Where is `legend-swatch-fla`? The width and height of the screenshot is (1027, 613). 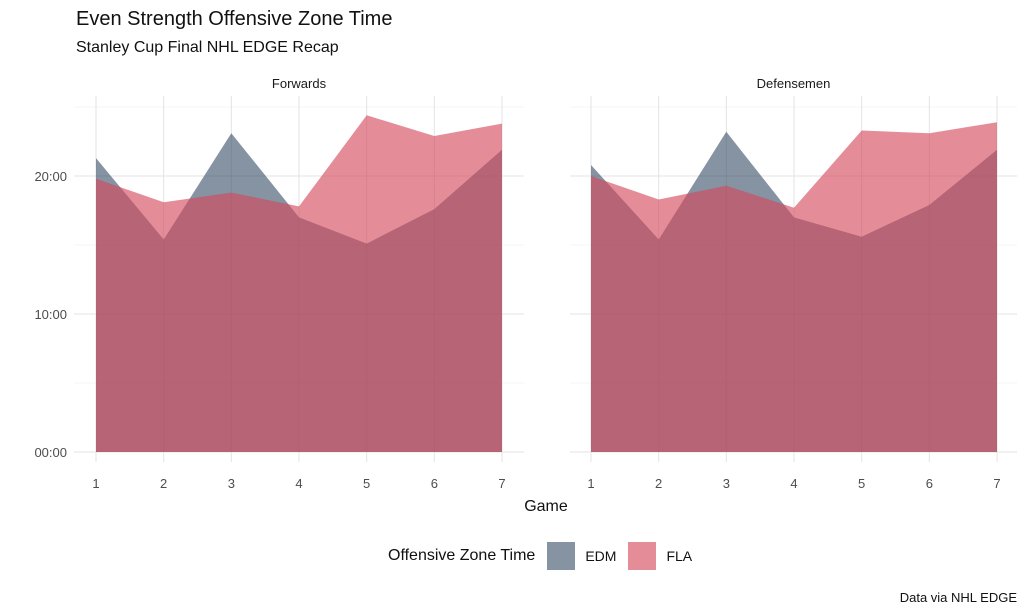 legend-swatch-fla is located at coordinates (642, 556).